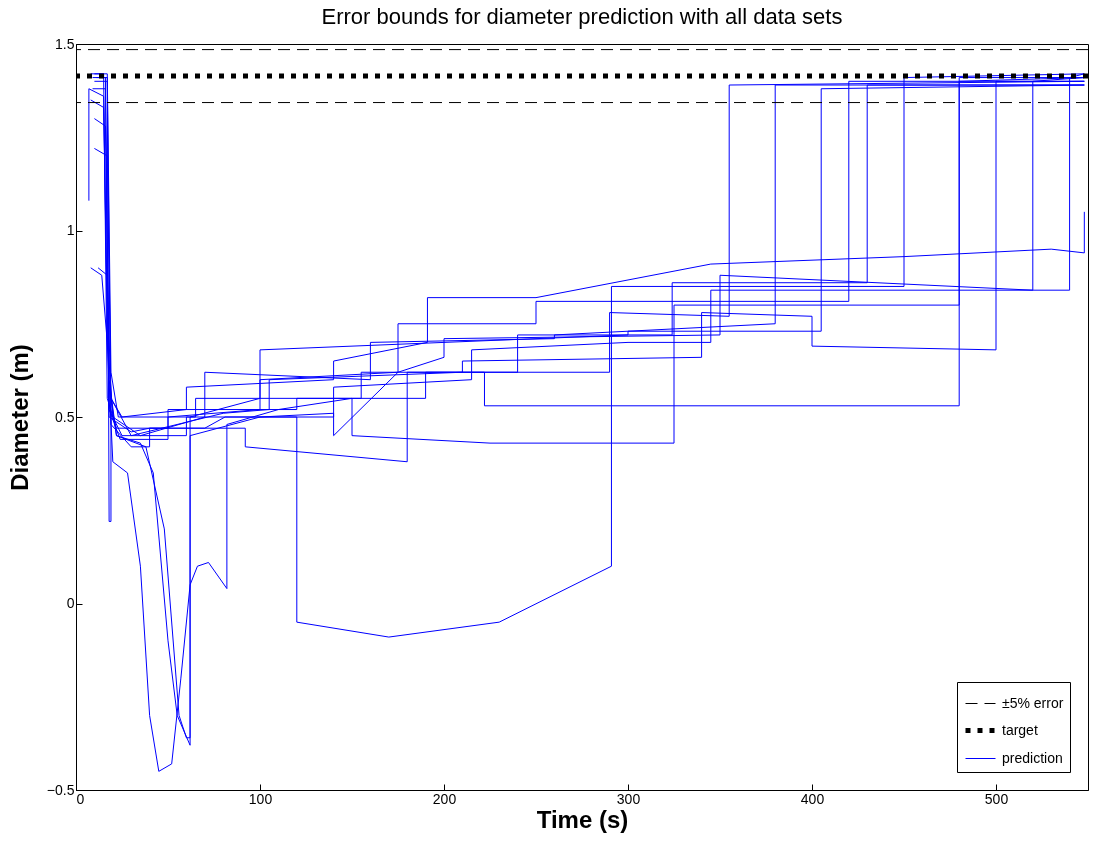 This screenshot has height=855, width=1107. I want to click on x-tick-label: 100, so click(260, 798).